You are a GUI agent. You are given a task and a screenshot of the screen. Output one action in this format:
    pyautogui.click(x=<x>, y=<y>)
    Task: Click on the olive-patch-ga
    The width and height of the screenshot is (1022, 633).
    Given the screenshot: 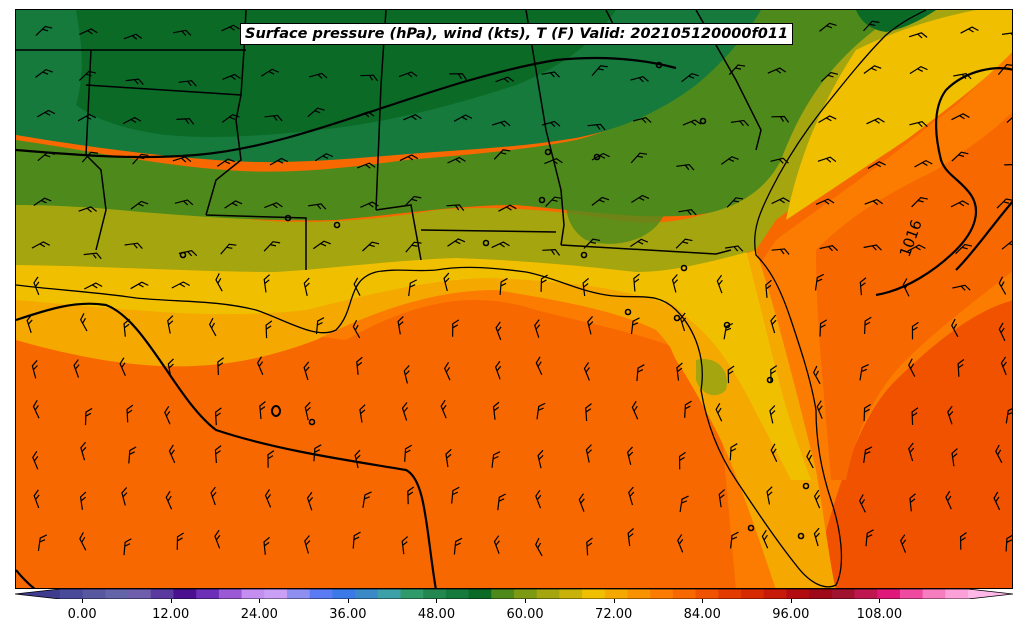 What is the action you would take?
    pyautogui.click(x=615, y=205)
    